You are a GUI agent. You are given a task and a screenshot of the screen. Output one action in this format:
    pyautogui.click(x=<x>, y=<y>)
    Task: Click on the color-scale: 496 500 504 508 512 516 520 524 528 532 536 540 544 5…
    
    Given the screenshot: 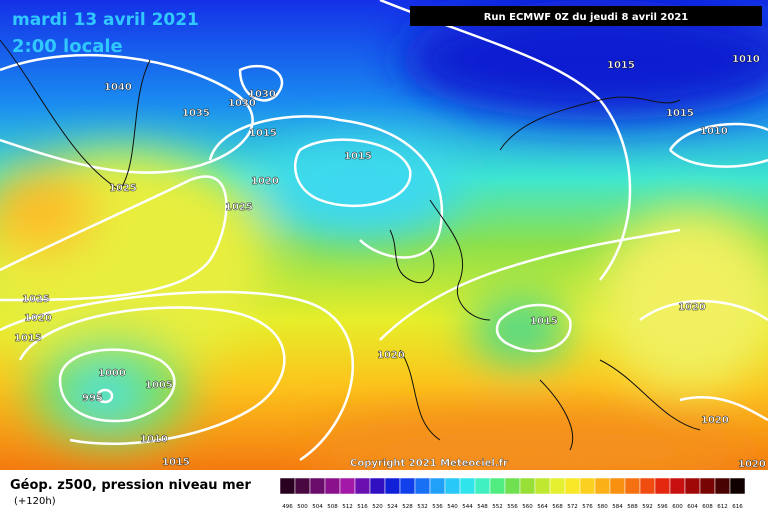 What is the action you would take?
    pyautogui.click(x=512, y=493)
    